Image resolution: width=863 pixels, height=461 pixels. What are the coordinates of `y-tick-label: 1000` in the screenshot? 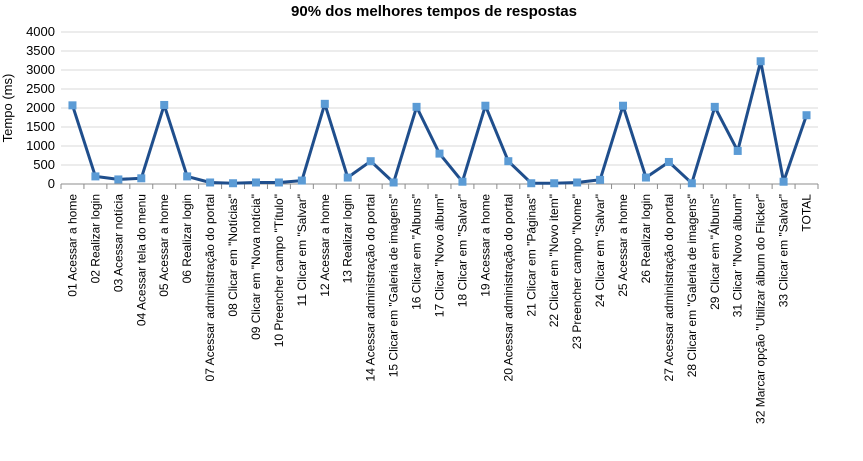 It's located at (40, 145).